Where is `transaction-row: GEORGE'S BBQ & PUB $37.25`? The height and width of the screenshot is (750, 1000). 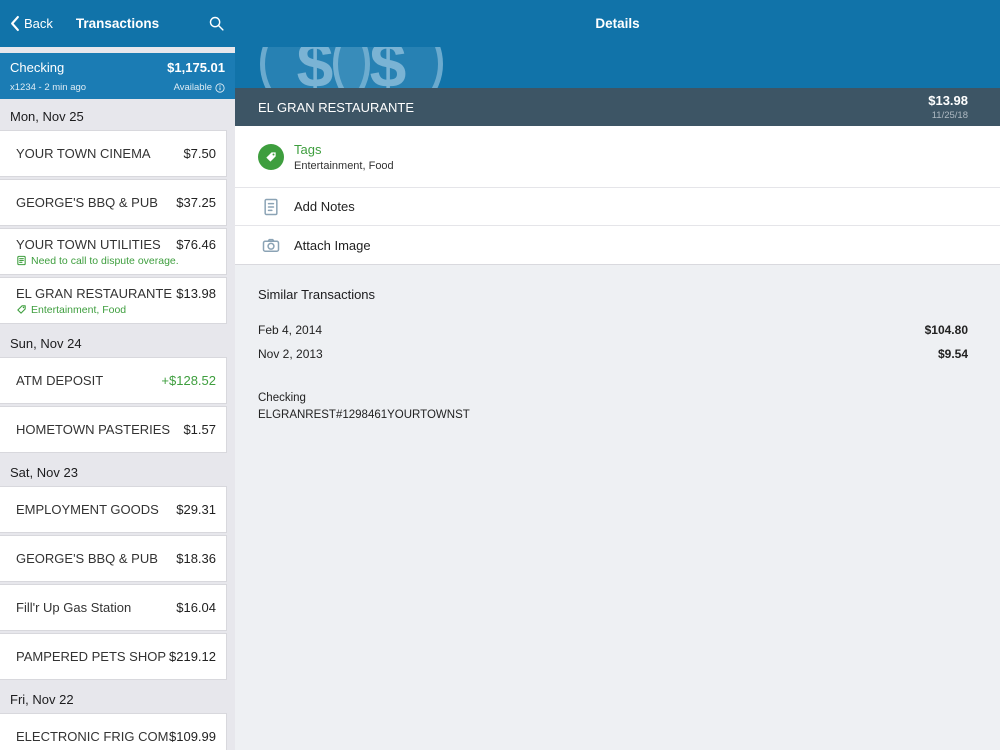
transaction-row: GEORGE'S BBQ & PUB $37.25 is located at coordinates (113, 202).